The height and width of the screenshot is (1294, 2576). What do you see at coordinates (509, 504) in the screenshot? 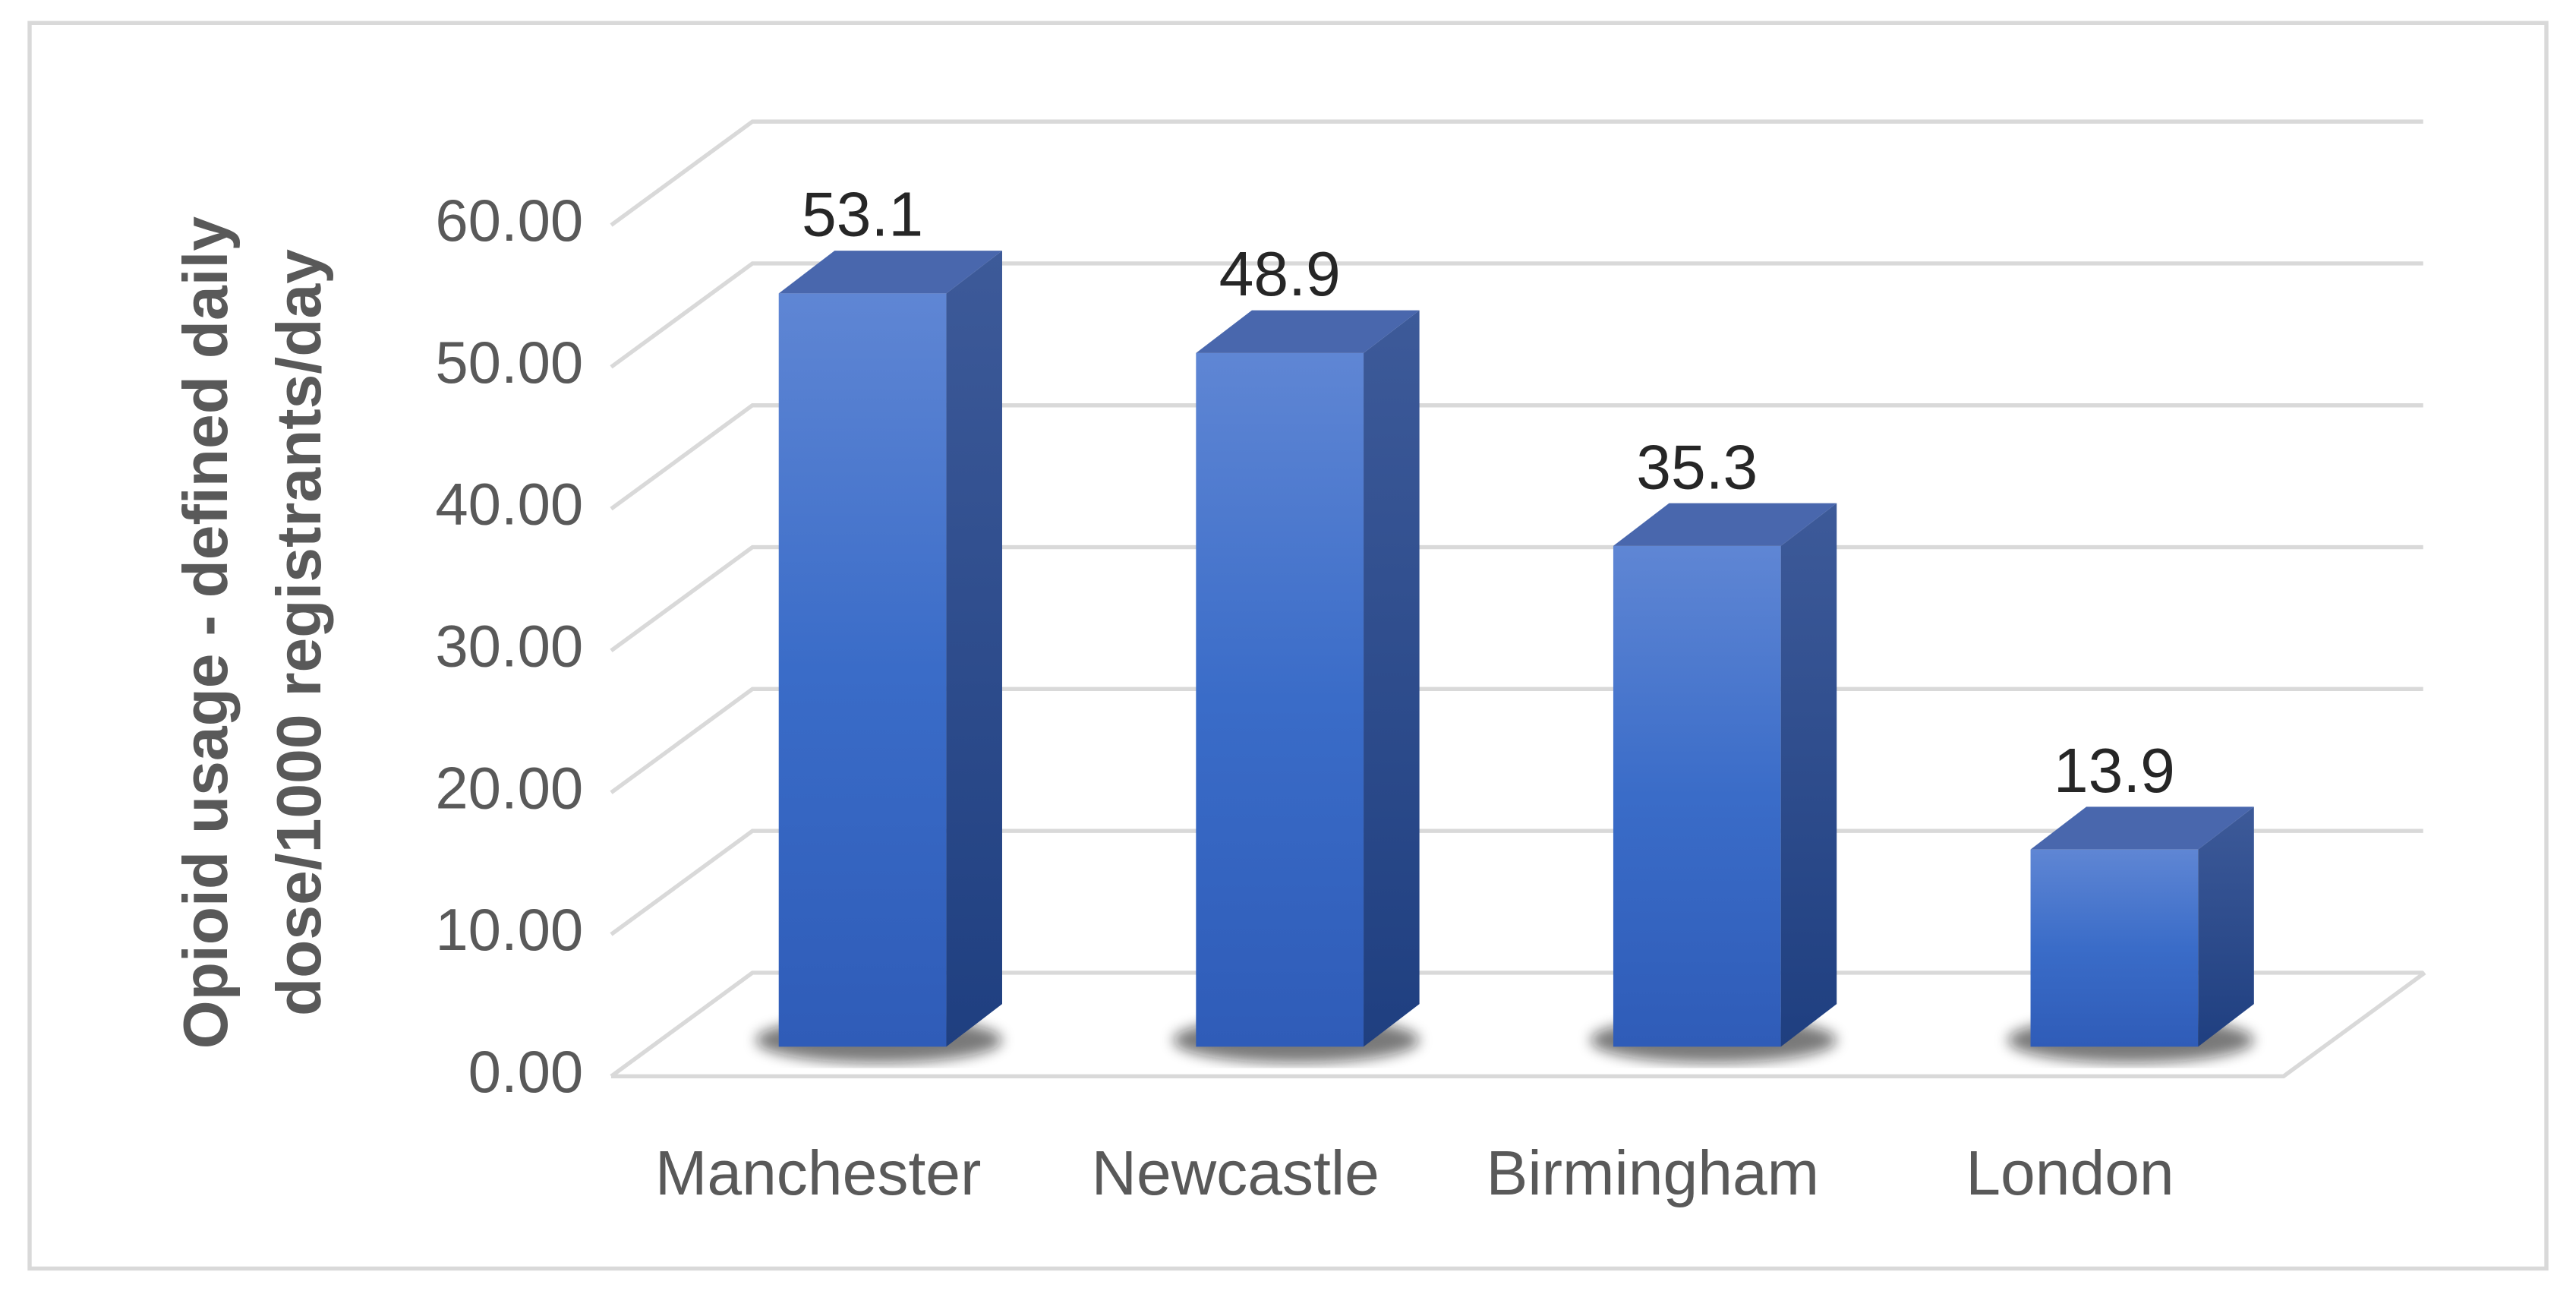
I see `y-tick-label: 40.00` at bounding box center [509, 504].